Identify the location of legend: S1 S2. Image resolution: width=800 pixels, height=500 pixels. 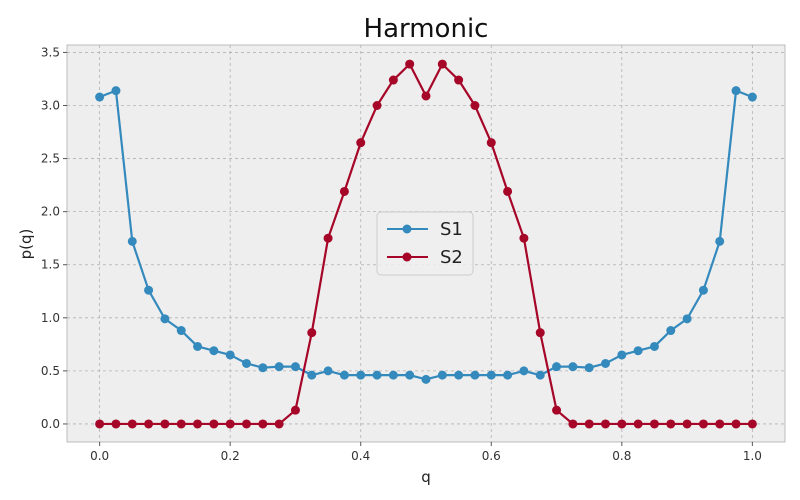
(425, 243).